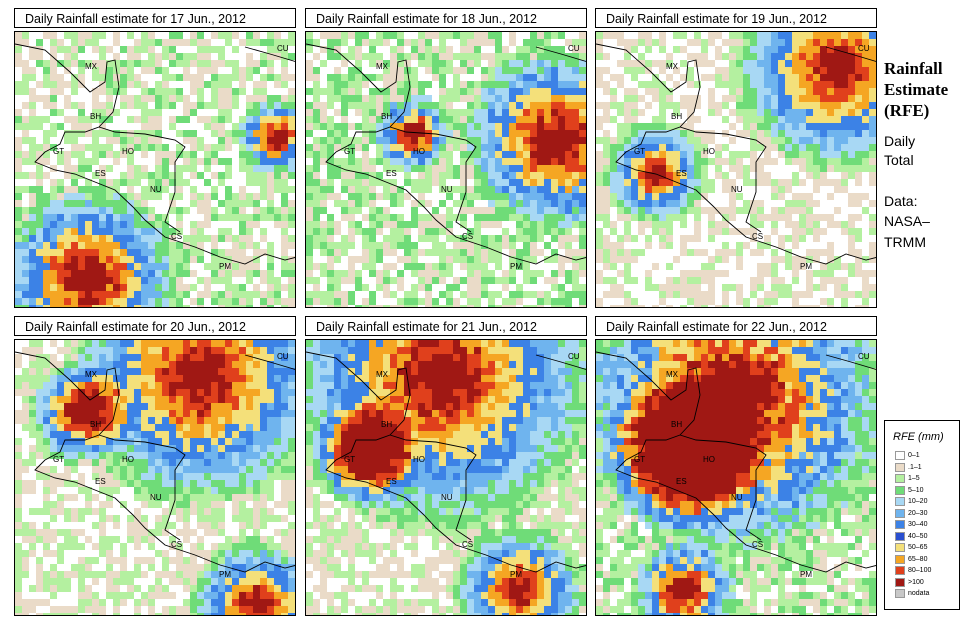 This screenshot has width=970, height=635. Describe the element at coordinates (899, 160) in the screenshot. I see `total-label: Total` at that location.